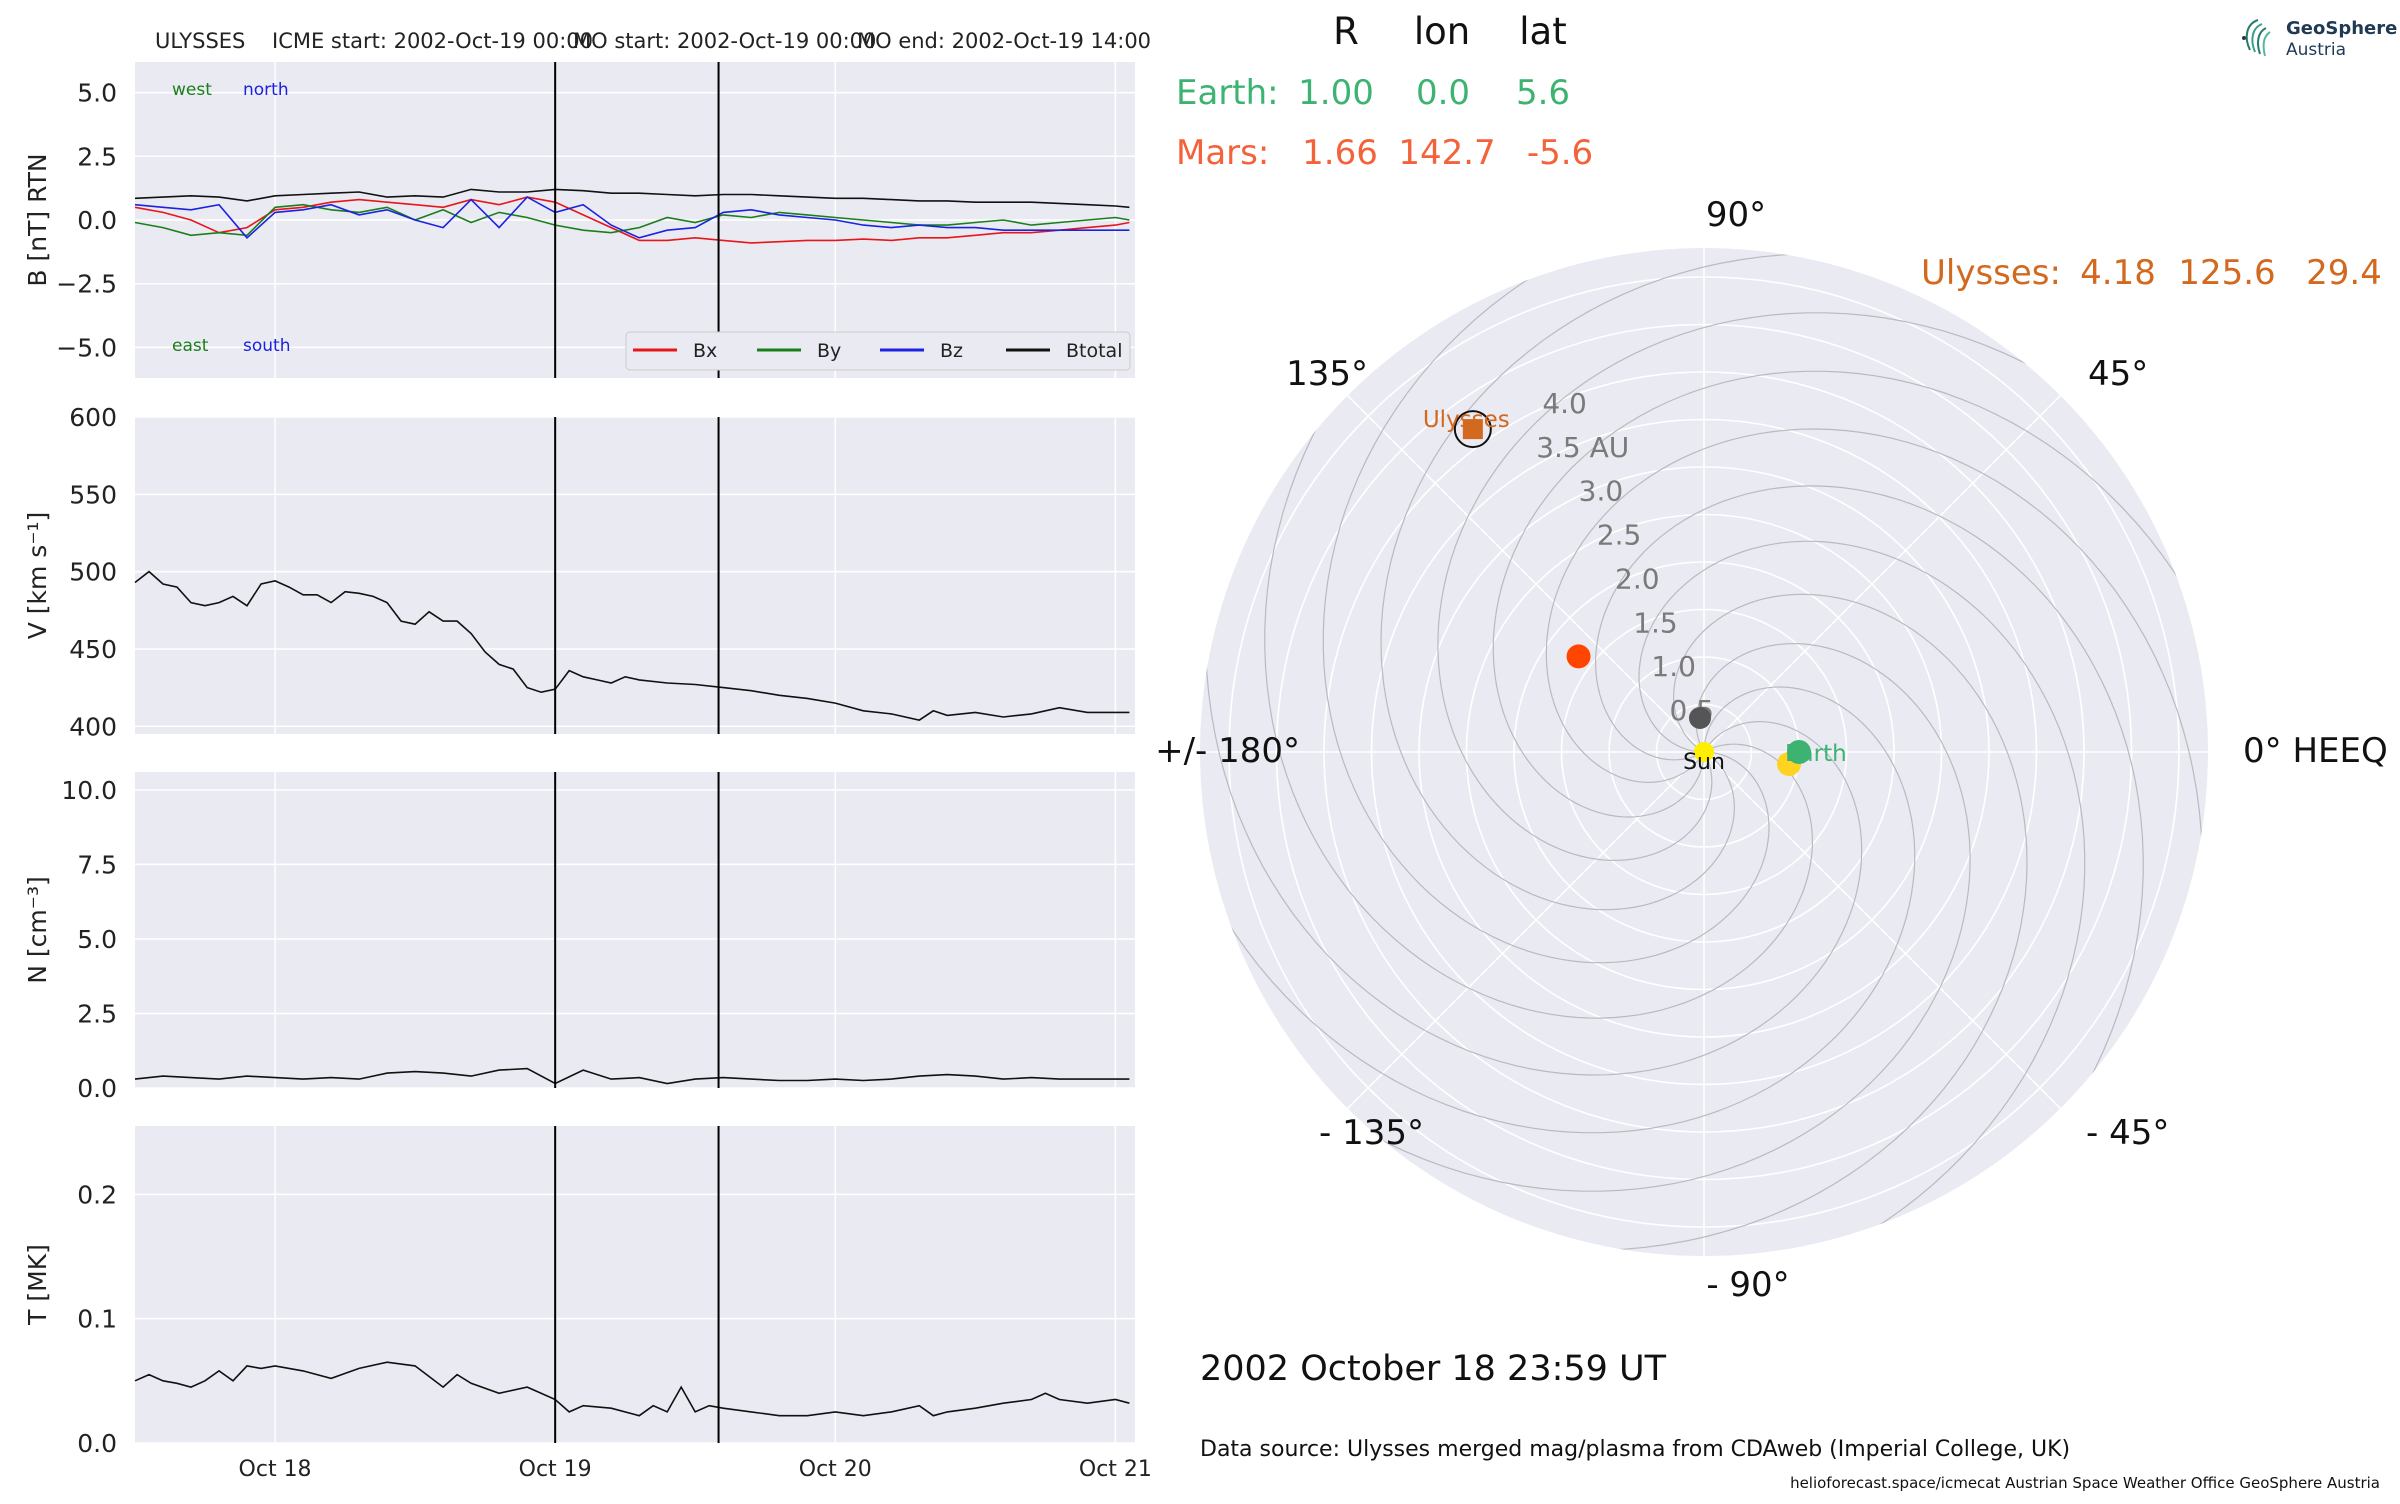 Image resolution: width=2400 pixels, height=1504 pixels. What do you see at coordinates (93, 494) in the screenshot?
I see `y-tick-label: 550` at bounding box center [93, 494].